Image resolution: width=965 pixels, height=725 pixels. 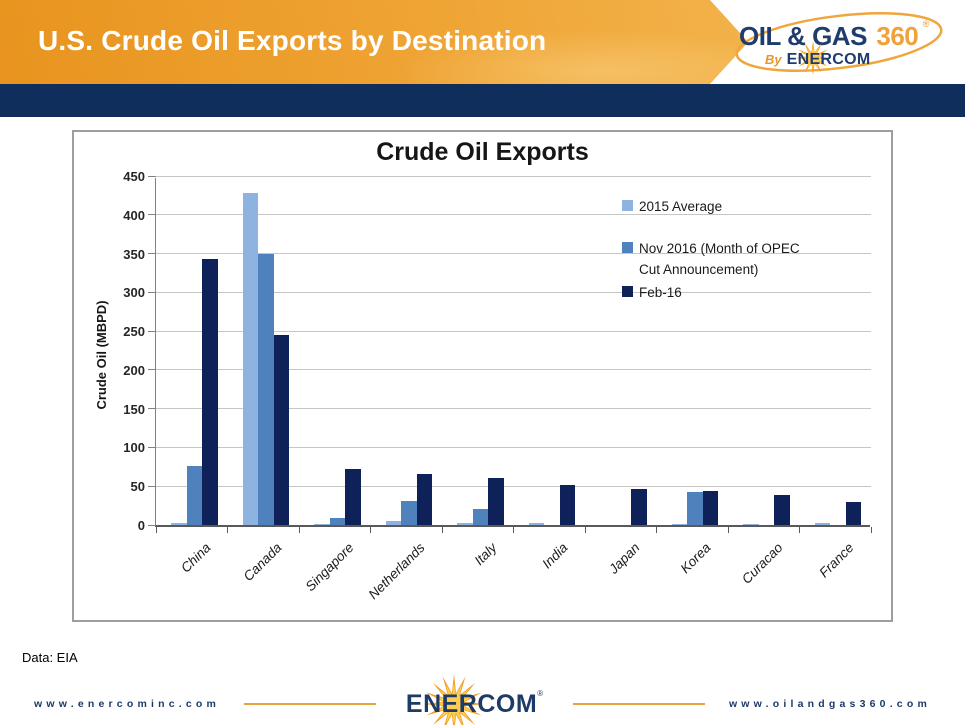 What do you see at coordinates (134, 254) in the screenshot?
I see `y-tick-label: 350` at bounding box center [134, 254].